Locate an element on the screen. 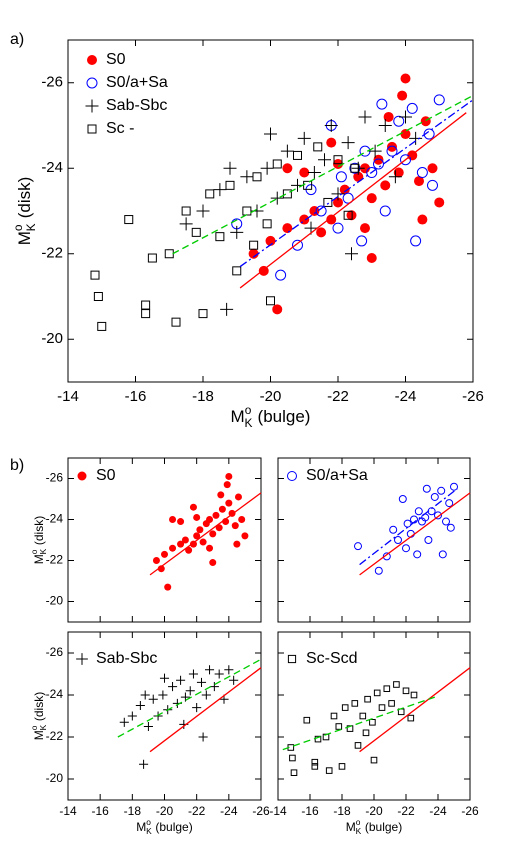 This screenshot has width=512, height=853. legend-label: Sab-Sbc is located at coordinates (136, 105).